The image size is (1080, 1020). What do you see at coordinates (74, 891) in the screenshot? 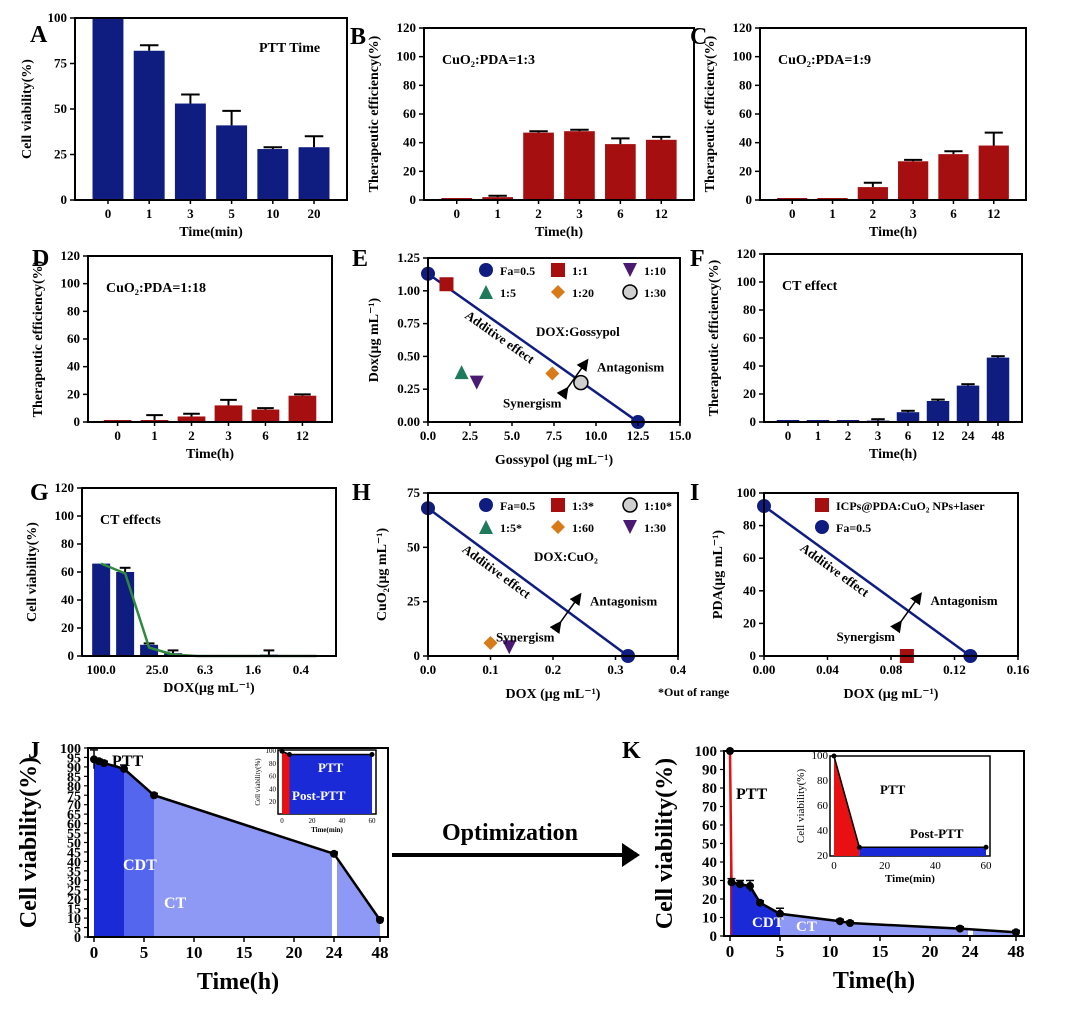
I see `y-tick-label: 25` at bounding box center [74, 891].